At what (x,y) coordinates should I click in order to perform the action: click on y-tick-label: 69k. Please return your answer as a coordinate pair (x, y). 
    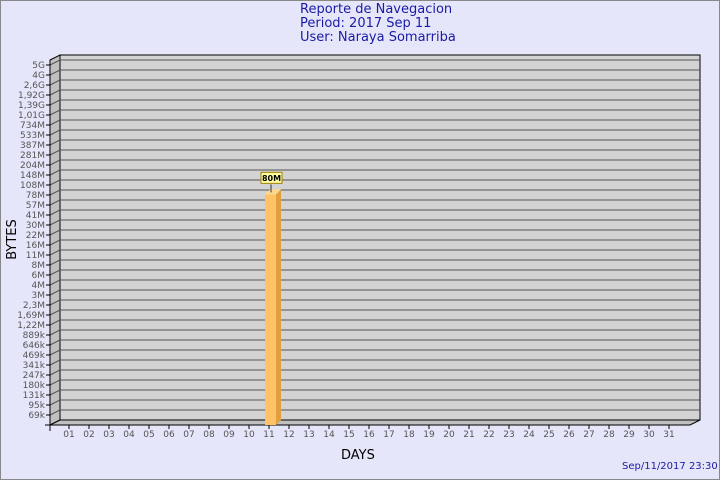
    Looking at the image, I should click on (36, 416).